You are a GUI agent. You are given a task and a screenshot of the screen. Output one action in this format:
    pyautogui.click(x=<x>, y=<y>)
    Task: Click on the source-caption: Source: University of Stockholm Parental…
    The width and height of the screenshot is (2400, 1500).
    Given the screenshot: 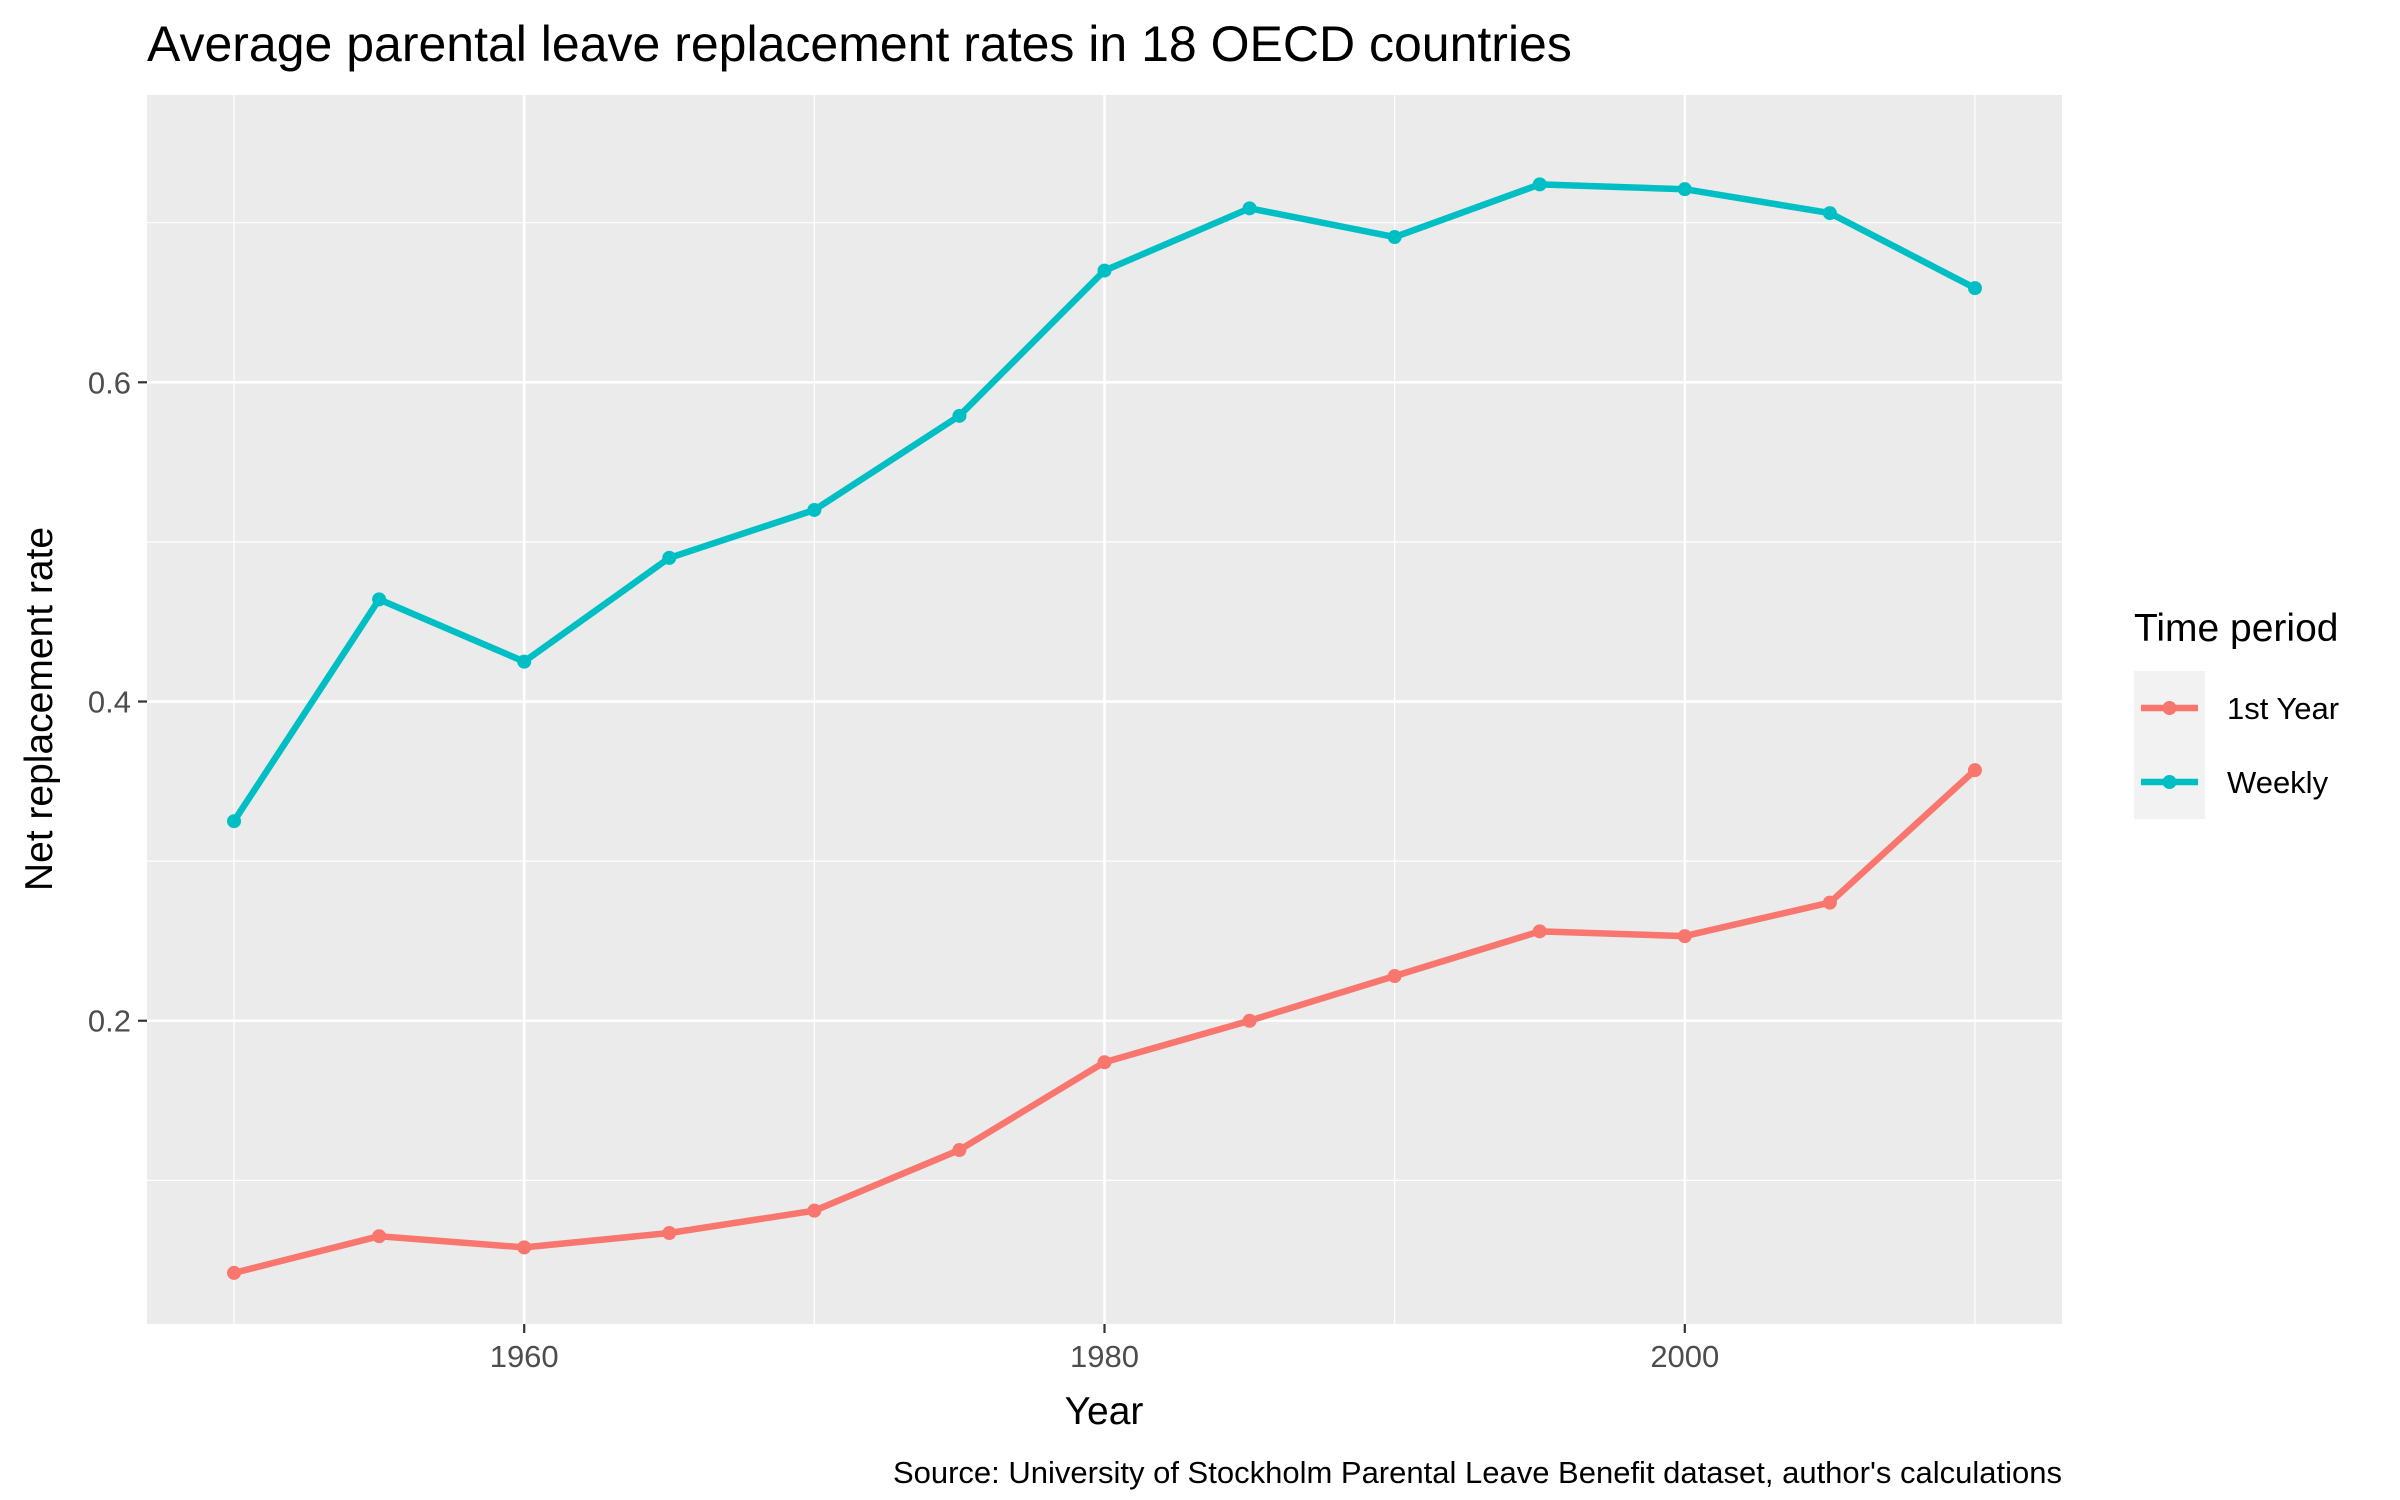 What is the action you would take?
    pyautogui.click(x=1477, y=1472)
    